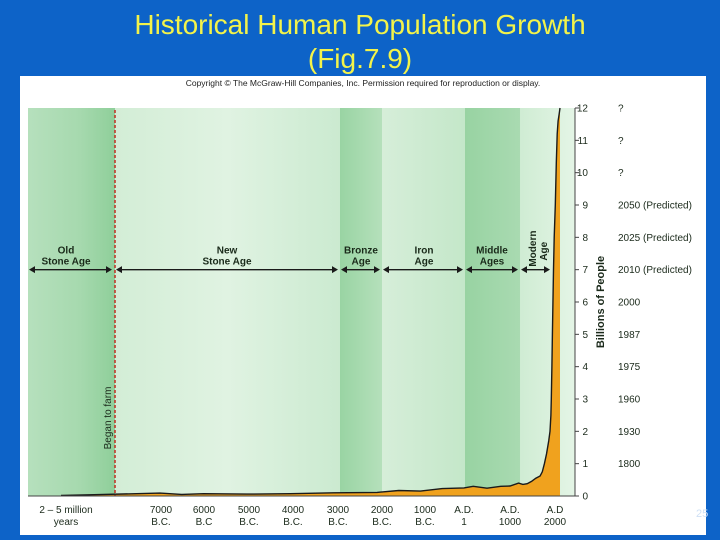 This screenshot has width=720, height=540. Describe the element at coordinates (492, 262) in the screenshot. I see `era-middle-ages-line2: Ages` at that location.